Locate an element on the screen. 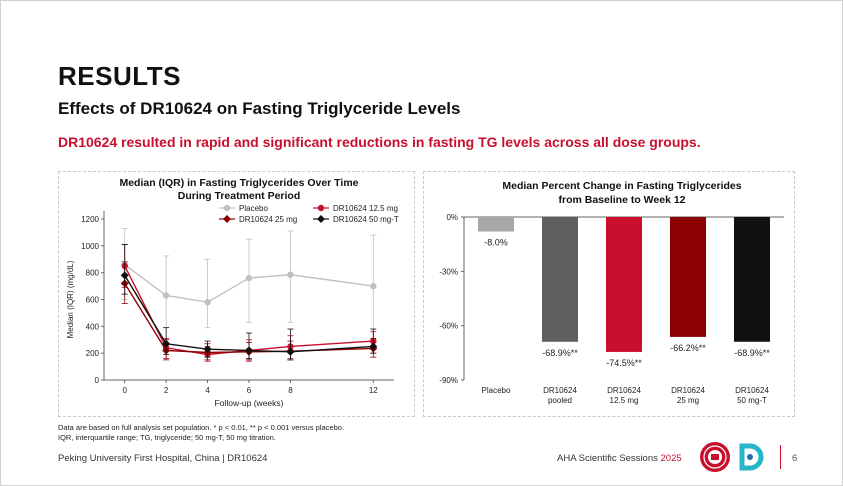 This screenshot has width=843, height=486. bar-value-label: -74.5%** is located at coordinates (624, 363).